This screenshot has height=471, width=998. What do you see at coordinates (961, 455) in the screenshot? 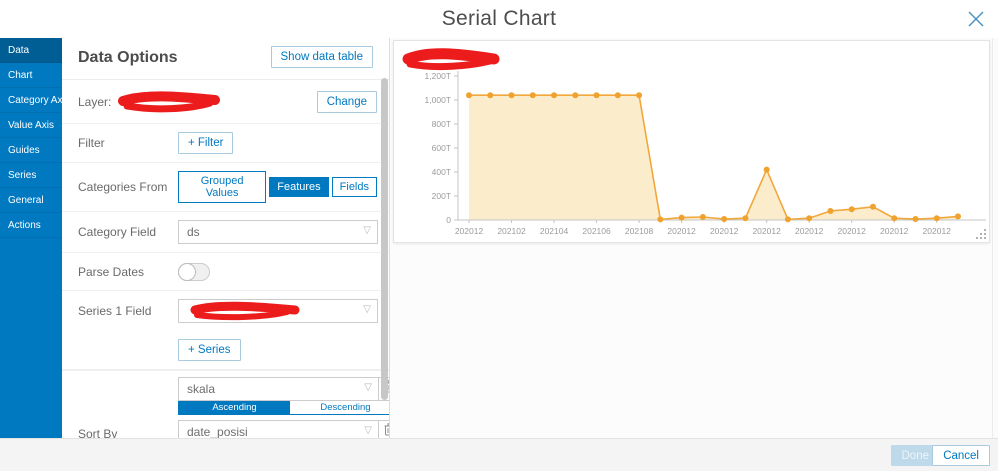
I see `cancel-button: Cancel` at bounding box center [961, 455].